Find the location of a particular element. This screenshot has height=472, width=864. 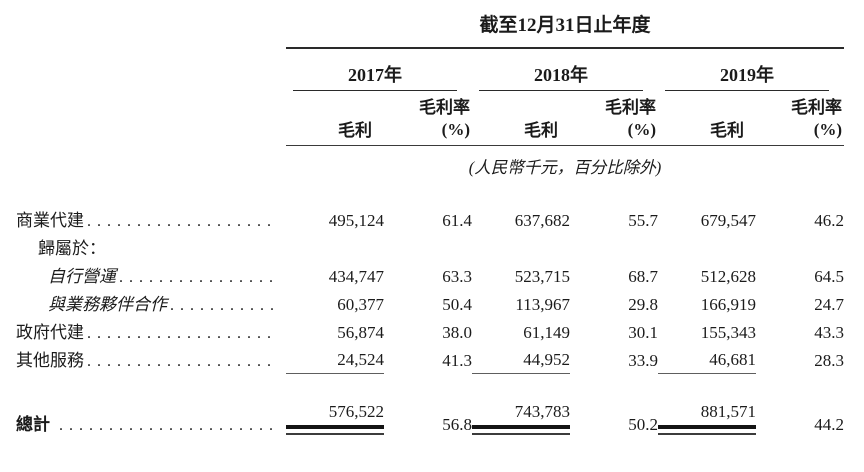

row-label: 其他服務 is located at coordinates (50, 360).